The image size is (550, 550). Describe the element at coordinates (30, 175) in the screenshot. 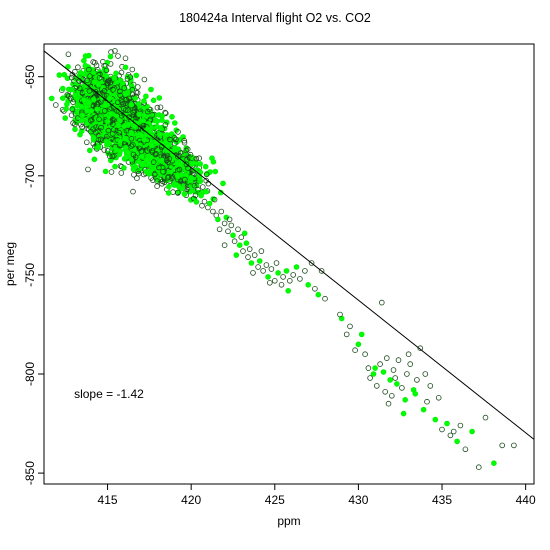

I see `y-tick-label: -700` at that location.